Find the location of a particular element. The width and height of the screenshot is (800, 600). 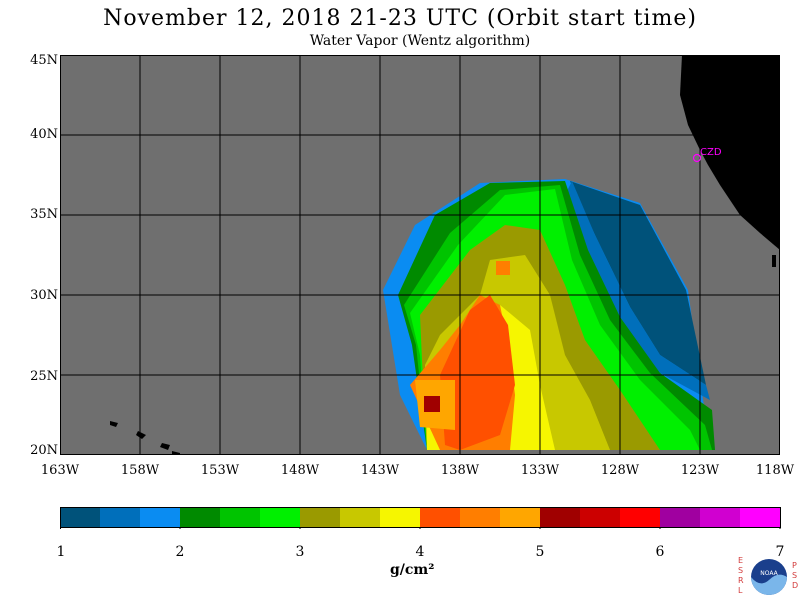

station-label: CZD is located at coordinates (711, 152).